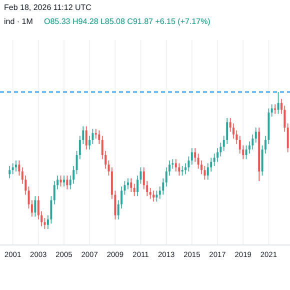 Image resolution: width=290 pixels, height=290 pixels. What do you see at coordinates (127, 21) in the screenshot?
I see `text: O85.33 H94.28 L85.08 C91.87 +6.15 (+7.17%)` at bounding box center [127, 21].